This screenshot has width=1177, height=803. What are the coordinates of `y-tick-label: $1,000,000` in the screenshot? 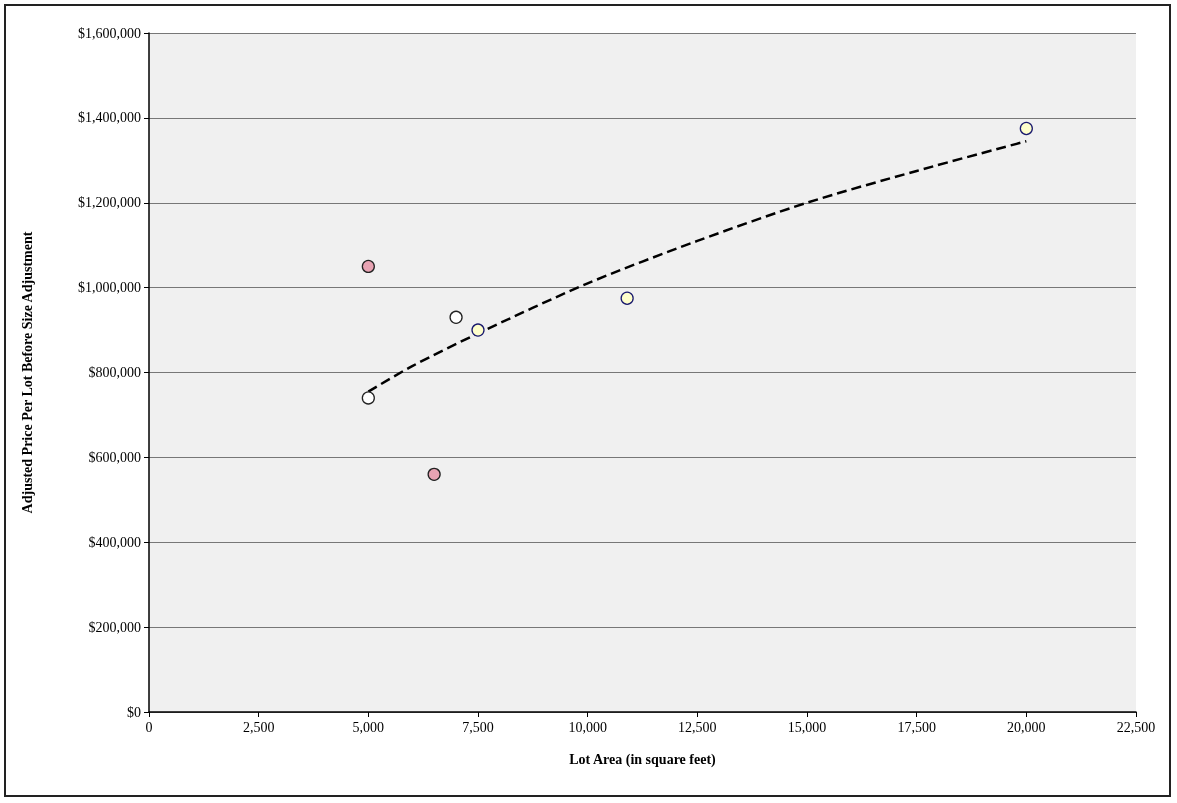 It's located at (109, 288).